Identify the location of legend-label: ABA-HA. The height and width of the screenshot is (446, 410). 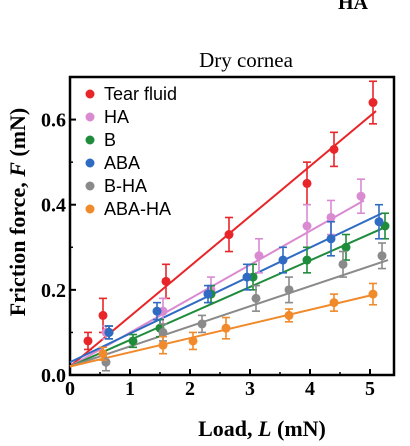
(137, 209).